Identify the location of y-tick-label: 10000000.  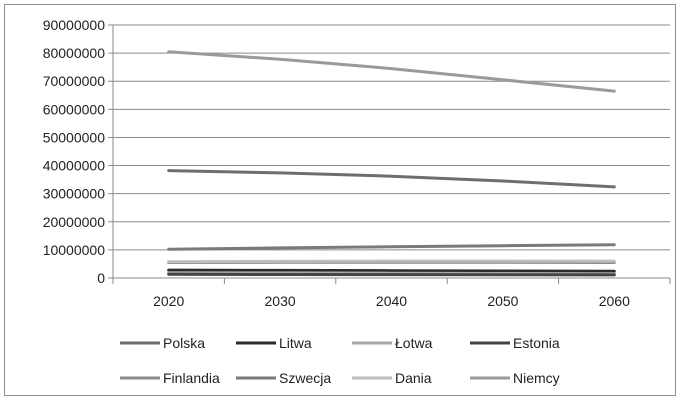
(74, 250).